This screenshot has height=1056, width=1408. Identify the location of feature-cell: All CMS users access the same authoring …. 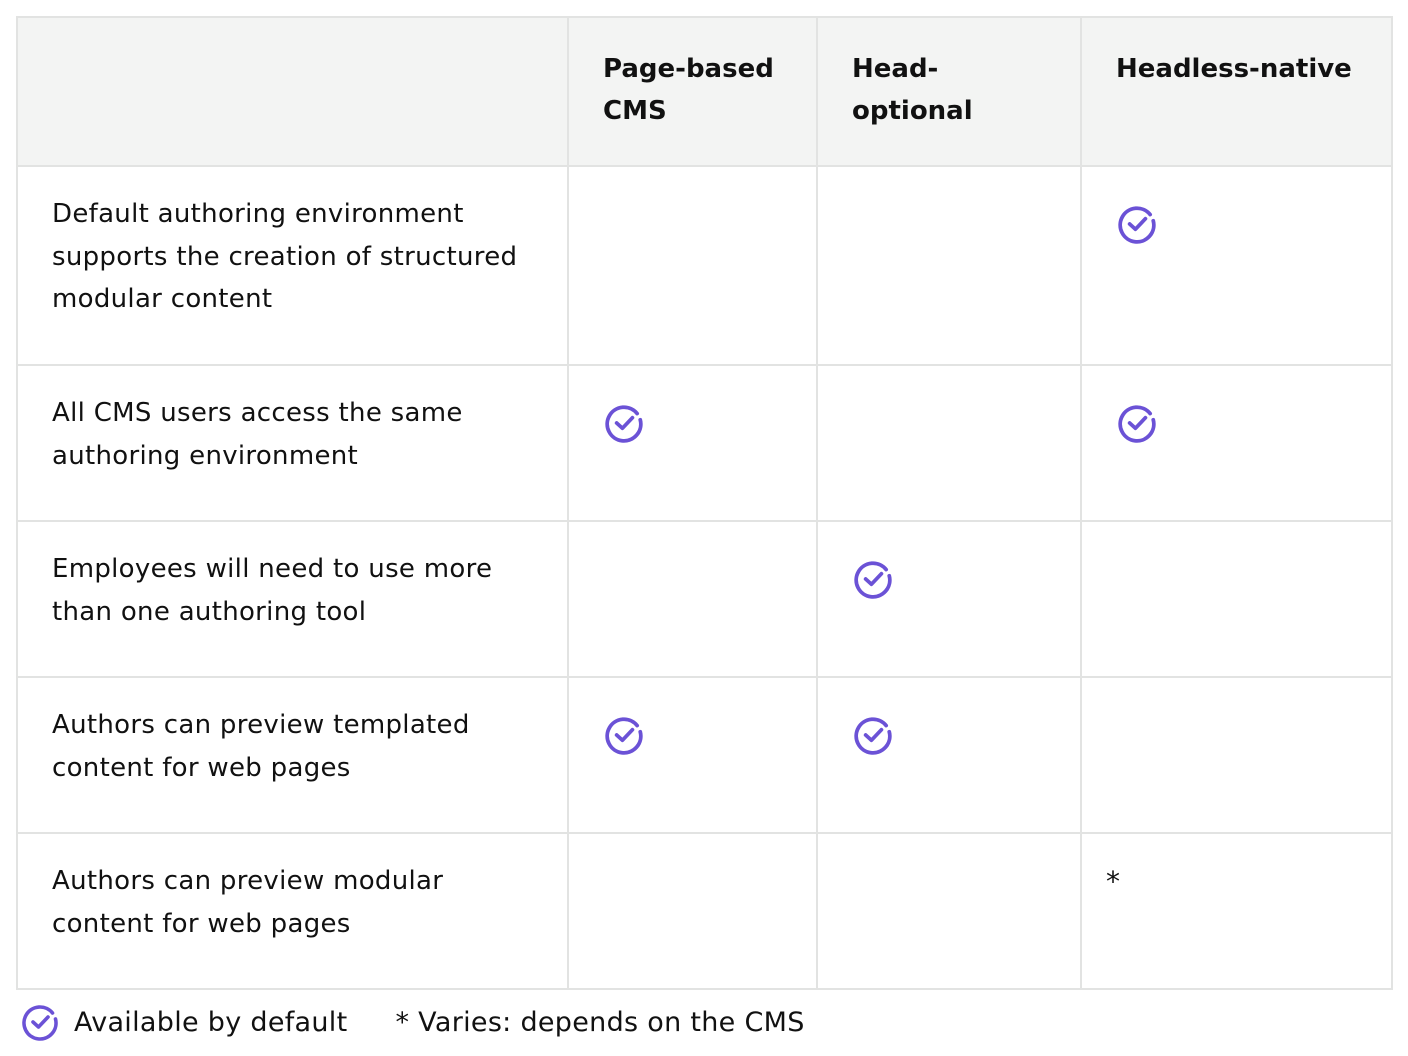
(292, 443).